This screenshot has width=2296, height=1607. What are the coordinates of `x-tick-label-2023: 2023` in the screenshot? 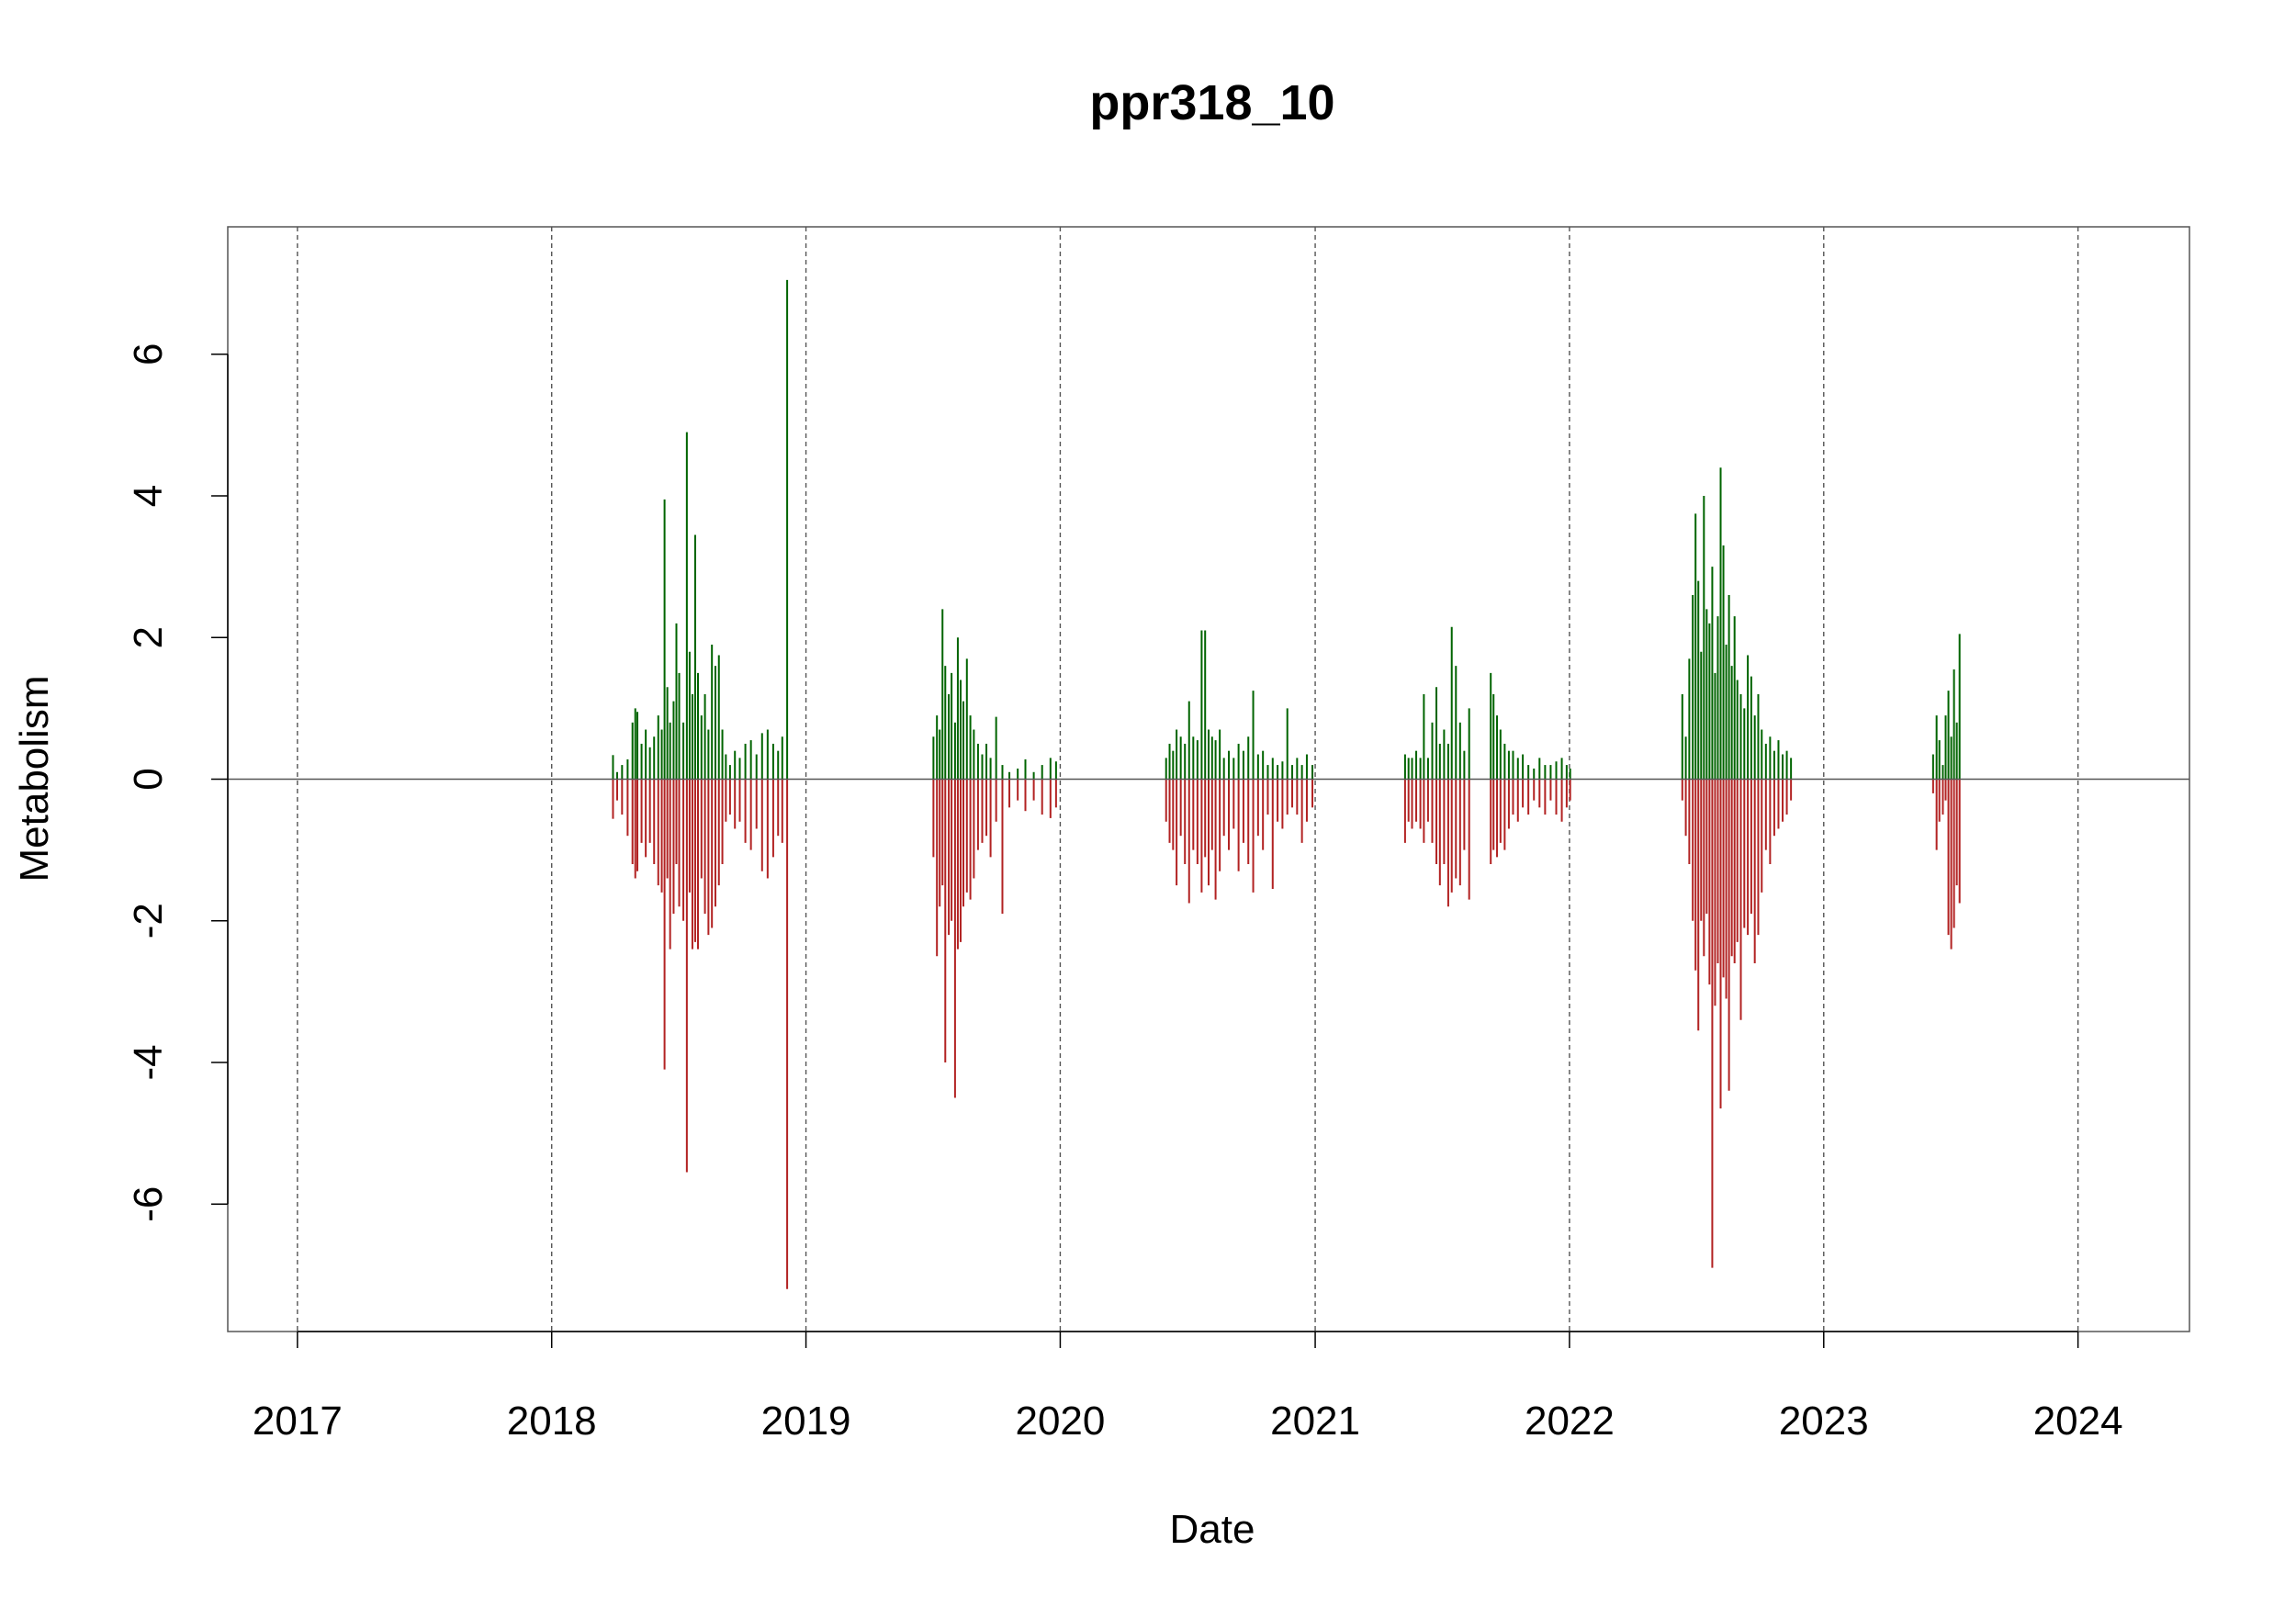 It's located at (1824, 1421).